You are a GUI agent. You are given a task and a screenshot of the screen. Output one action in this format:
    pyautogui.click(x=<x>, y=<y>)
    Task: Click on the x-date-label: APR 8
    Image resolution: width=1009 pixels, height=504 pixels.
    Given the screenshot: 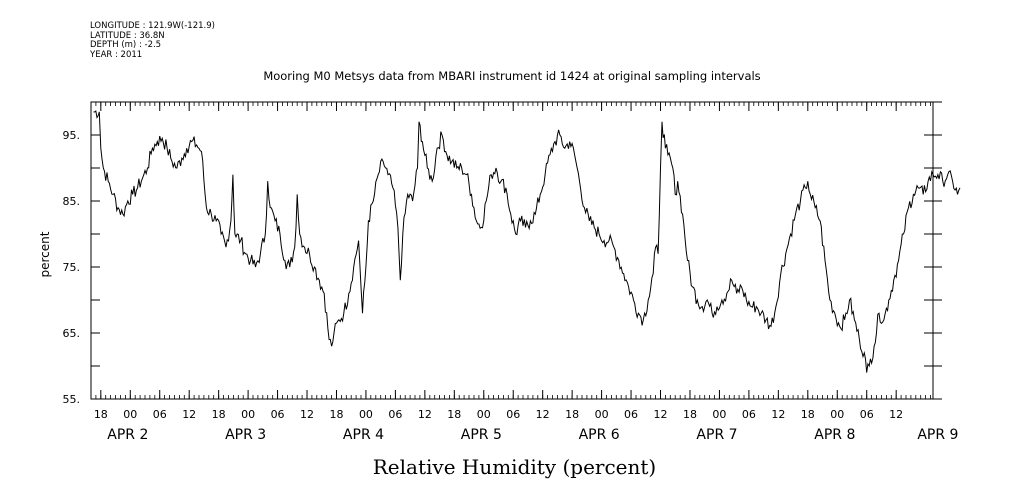 What is the action you would take?
    pyautogui.click(x=834, y=435)
    